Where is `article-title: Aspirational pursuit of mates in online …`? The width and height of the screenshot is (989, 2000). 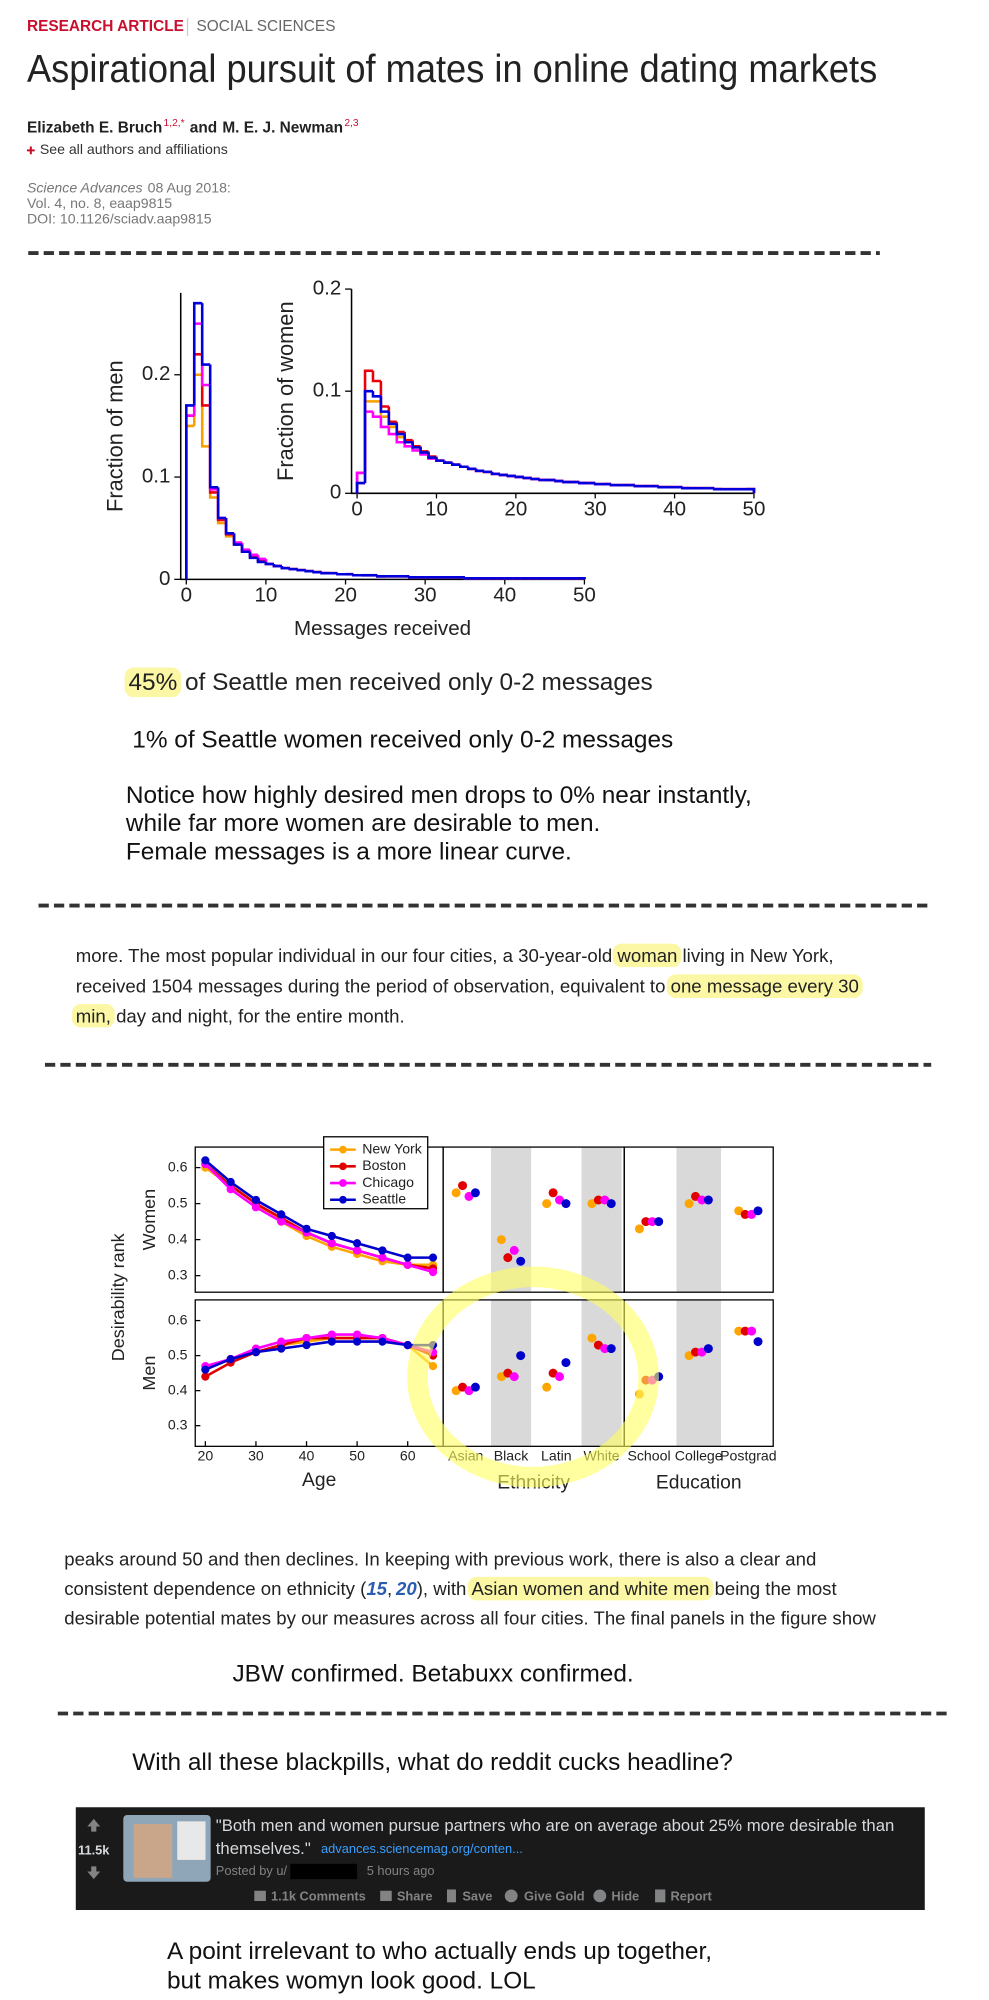
article-title: Aspirational pursuit of mates in online … is located at coordinates (452, 69).